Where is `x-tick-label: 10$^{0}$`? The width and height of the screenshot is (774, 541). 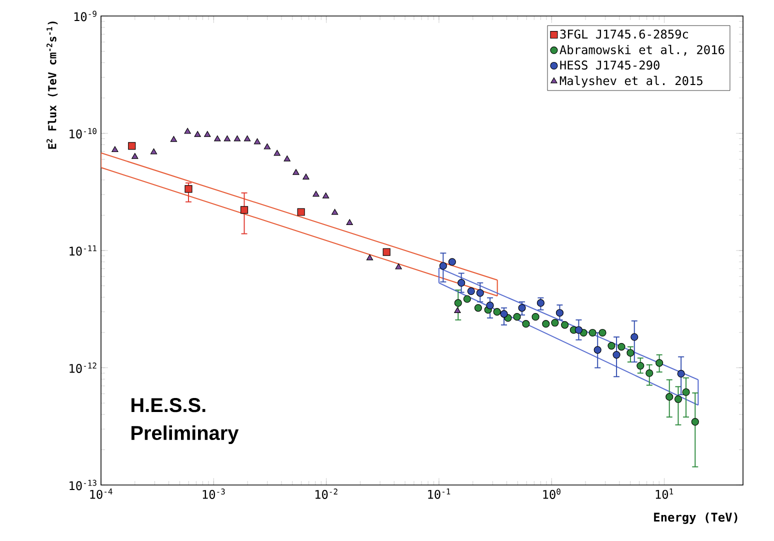 x-tick-label: 10$^{0}$ is located at coordinates (551, 493).